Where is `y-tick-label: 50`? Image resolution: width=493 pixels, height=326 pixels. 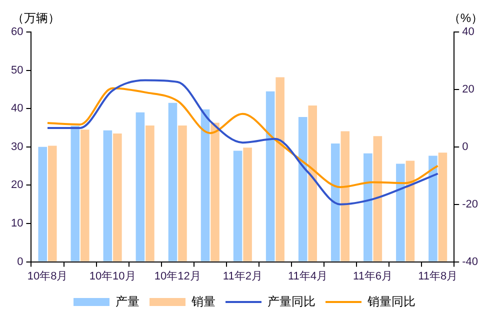
y-tick-label: 50 is located at coordinates (17, 70).